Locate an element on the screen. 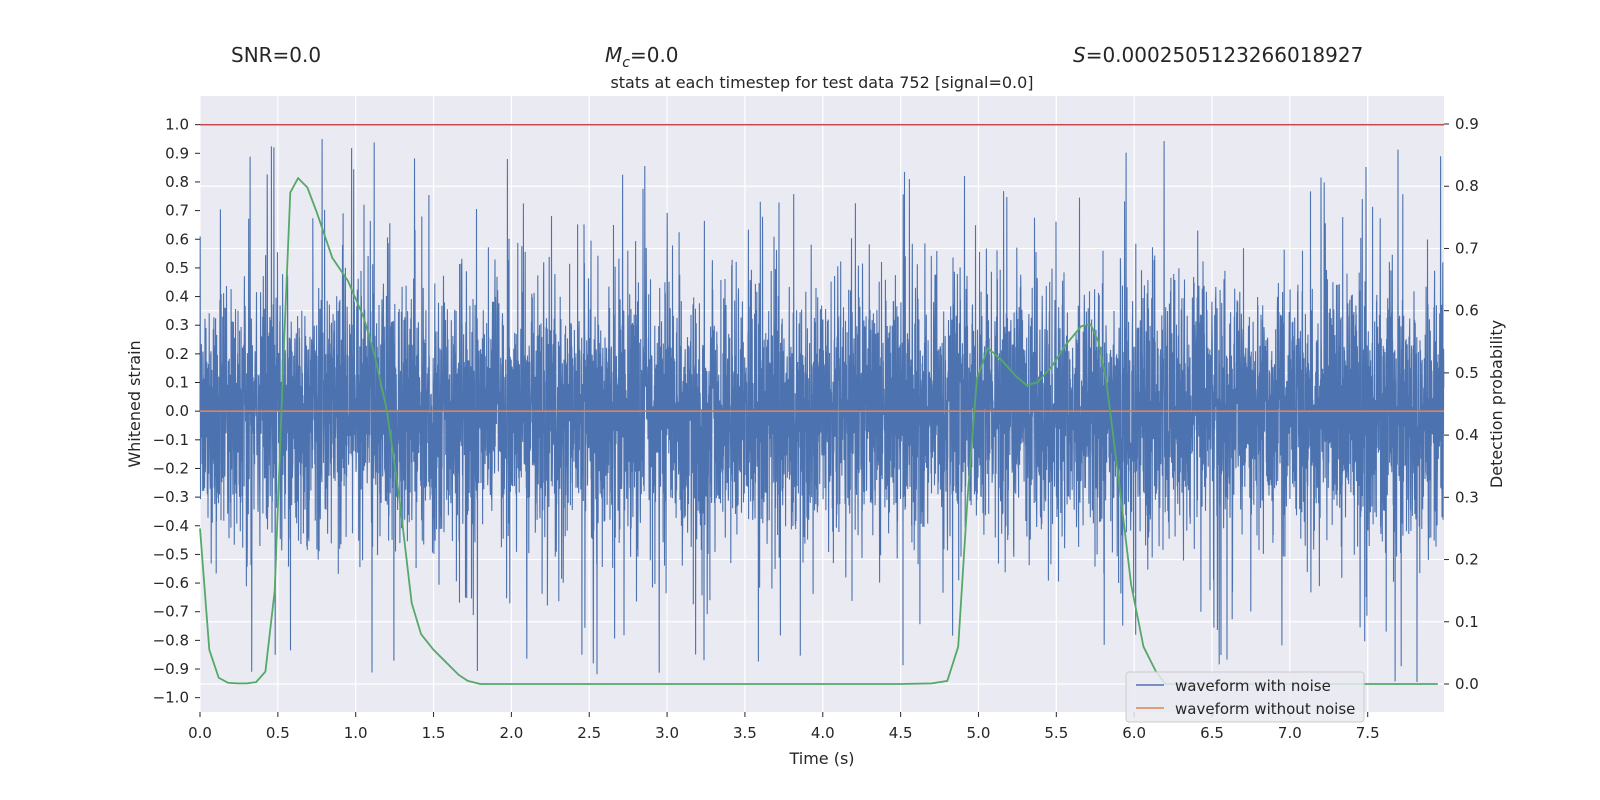 Image resolution: width=1600 pixels, height=800 pixels. y2-tick-label: 0.6 is located at coordinates (1467, 311).